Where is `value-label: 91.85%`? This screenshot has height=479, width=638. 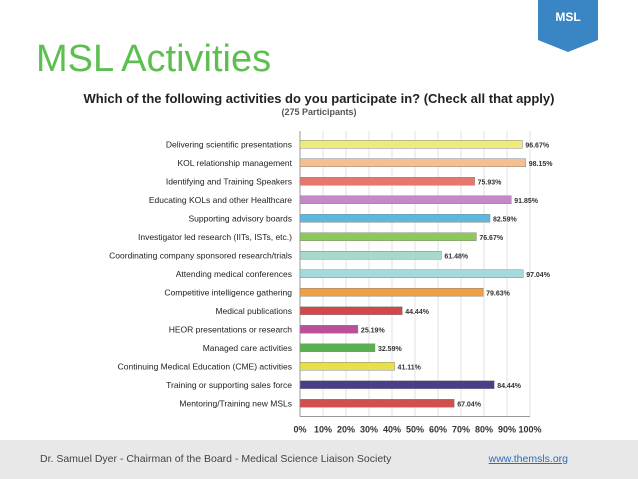
value-label: 91.85% is located at coordinates (526, 201).